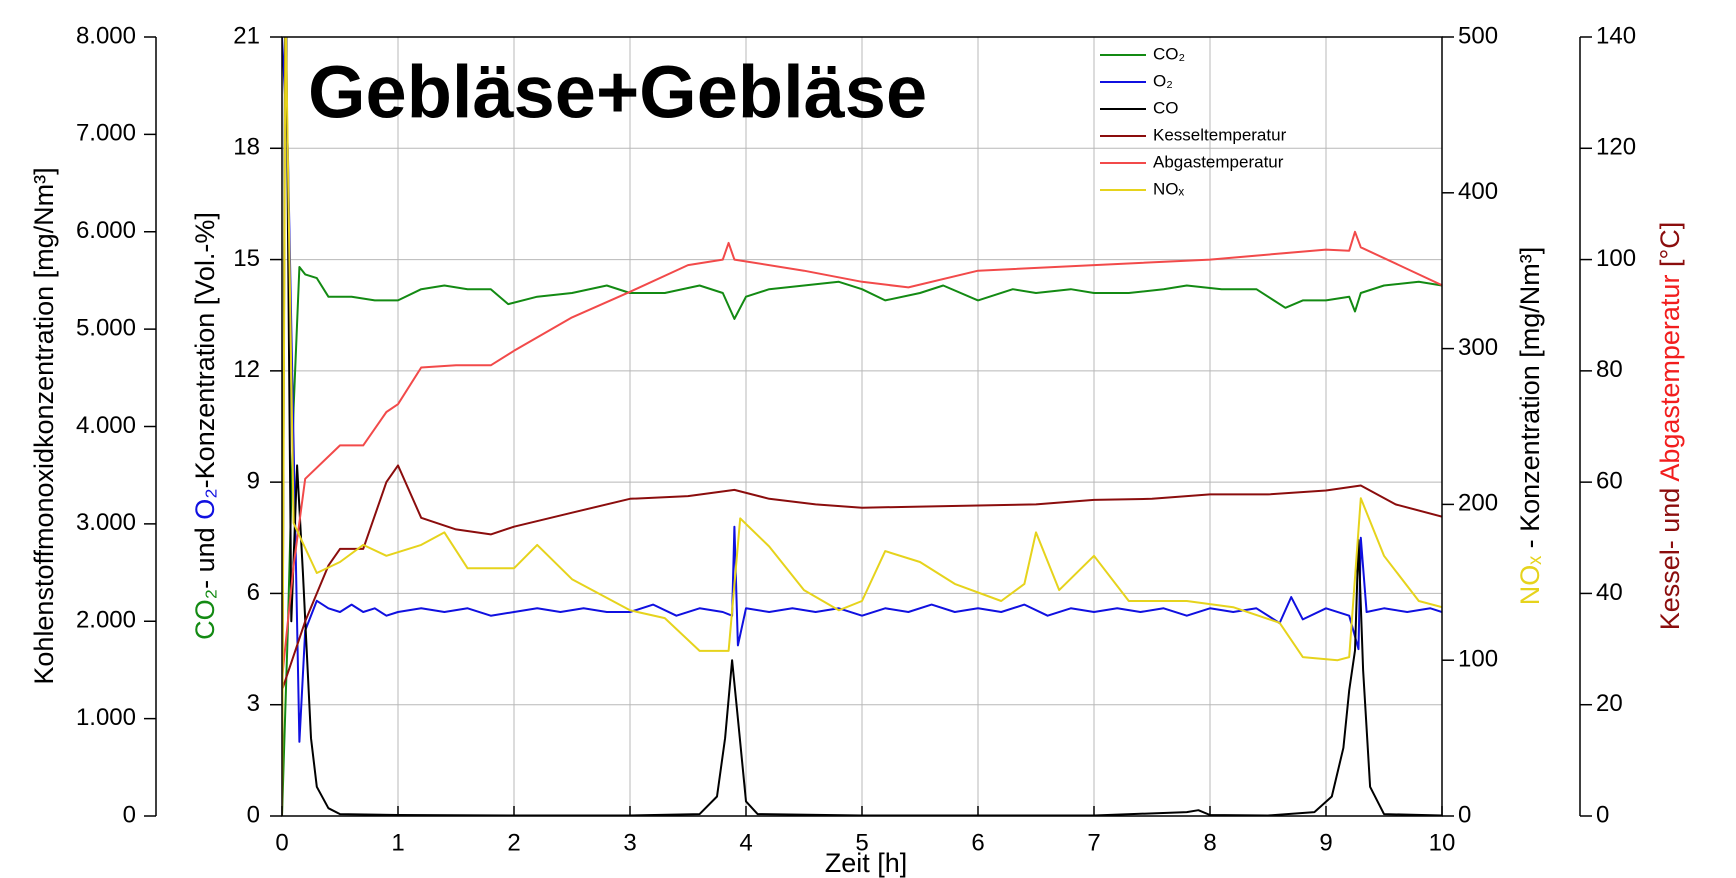 The width and height of the screenshot is (1736, 878). What do you see at coordinates (205, 503) in the screenshot?
I see `label-part: O₂` at bounding box center [205, 503].